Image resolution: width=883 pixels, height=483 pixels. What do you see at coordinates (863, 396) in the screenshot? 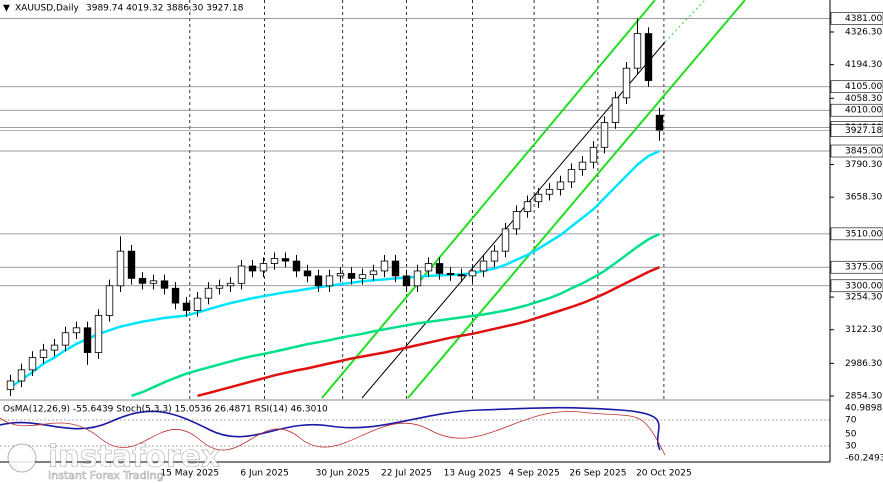
I see `y-tick-label: 2854.30` at bounding box center [863, 396].